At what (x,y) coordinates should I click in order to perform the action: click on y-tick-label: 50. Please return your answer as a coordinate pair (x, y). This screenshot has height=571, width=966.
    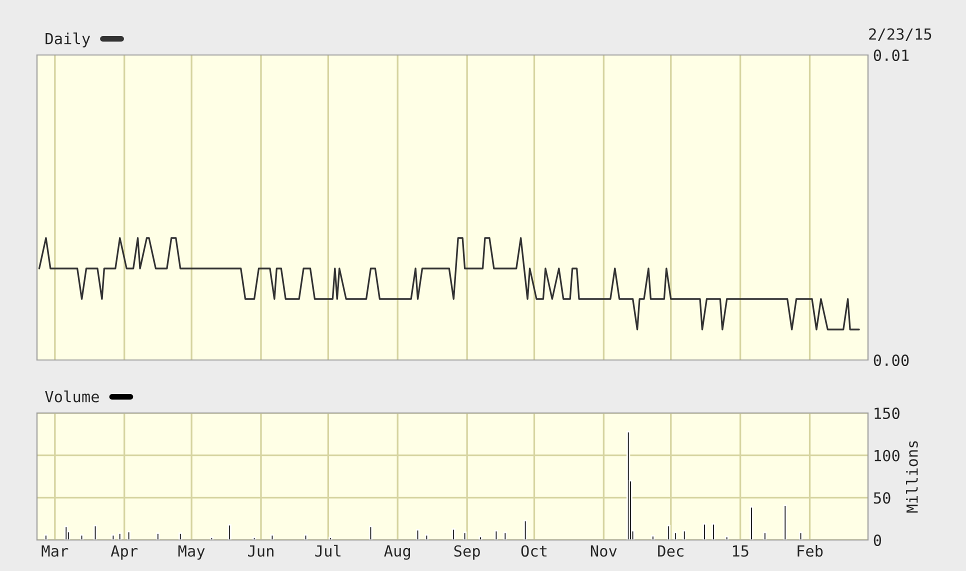
    Looking at the image, I should click on (882, 498).